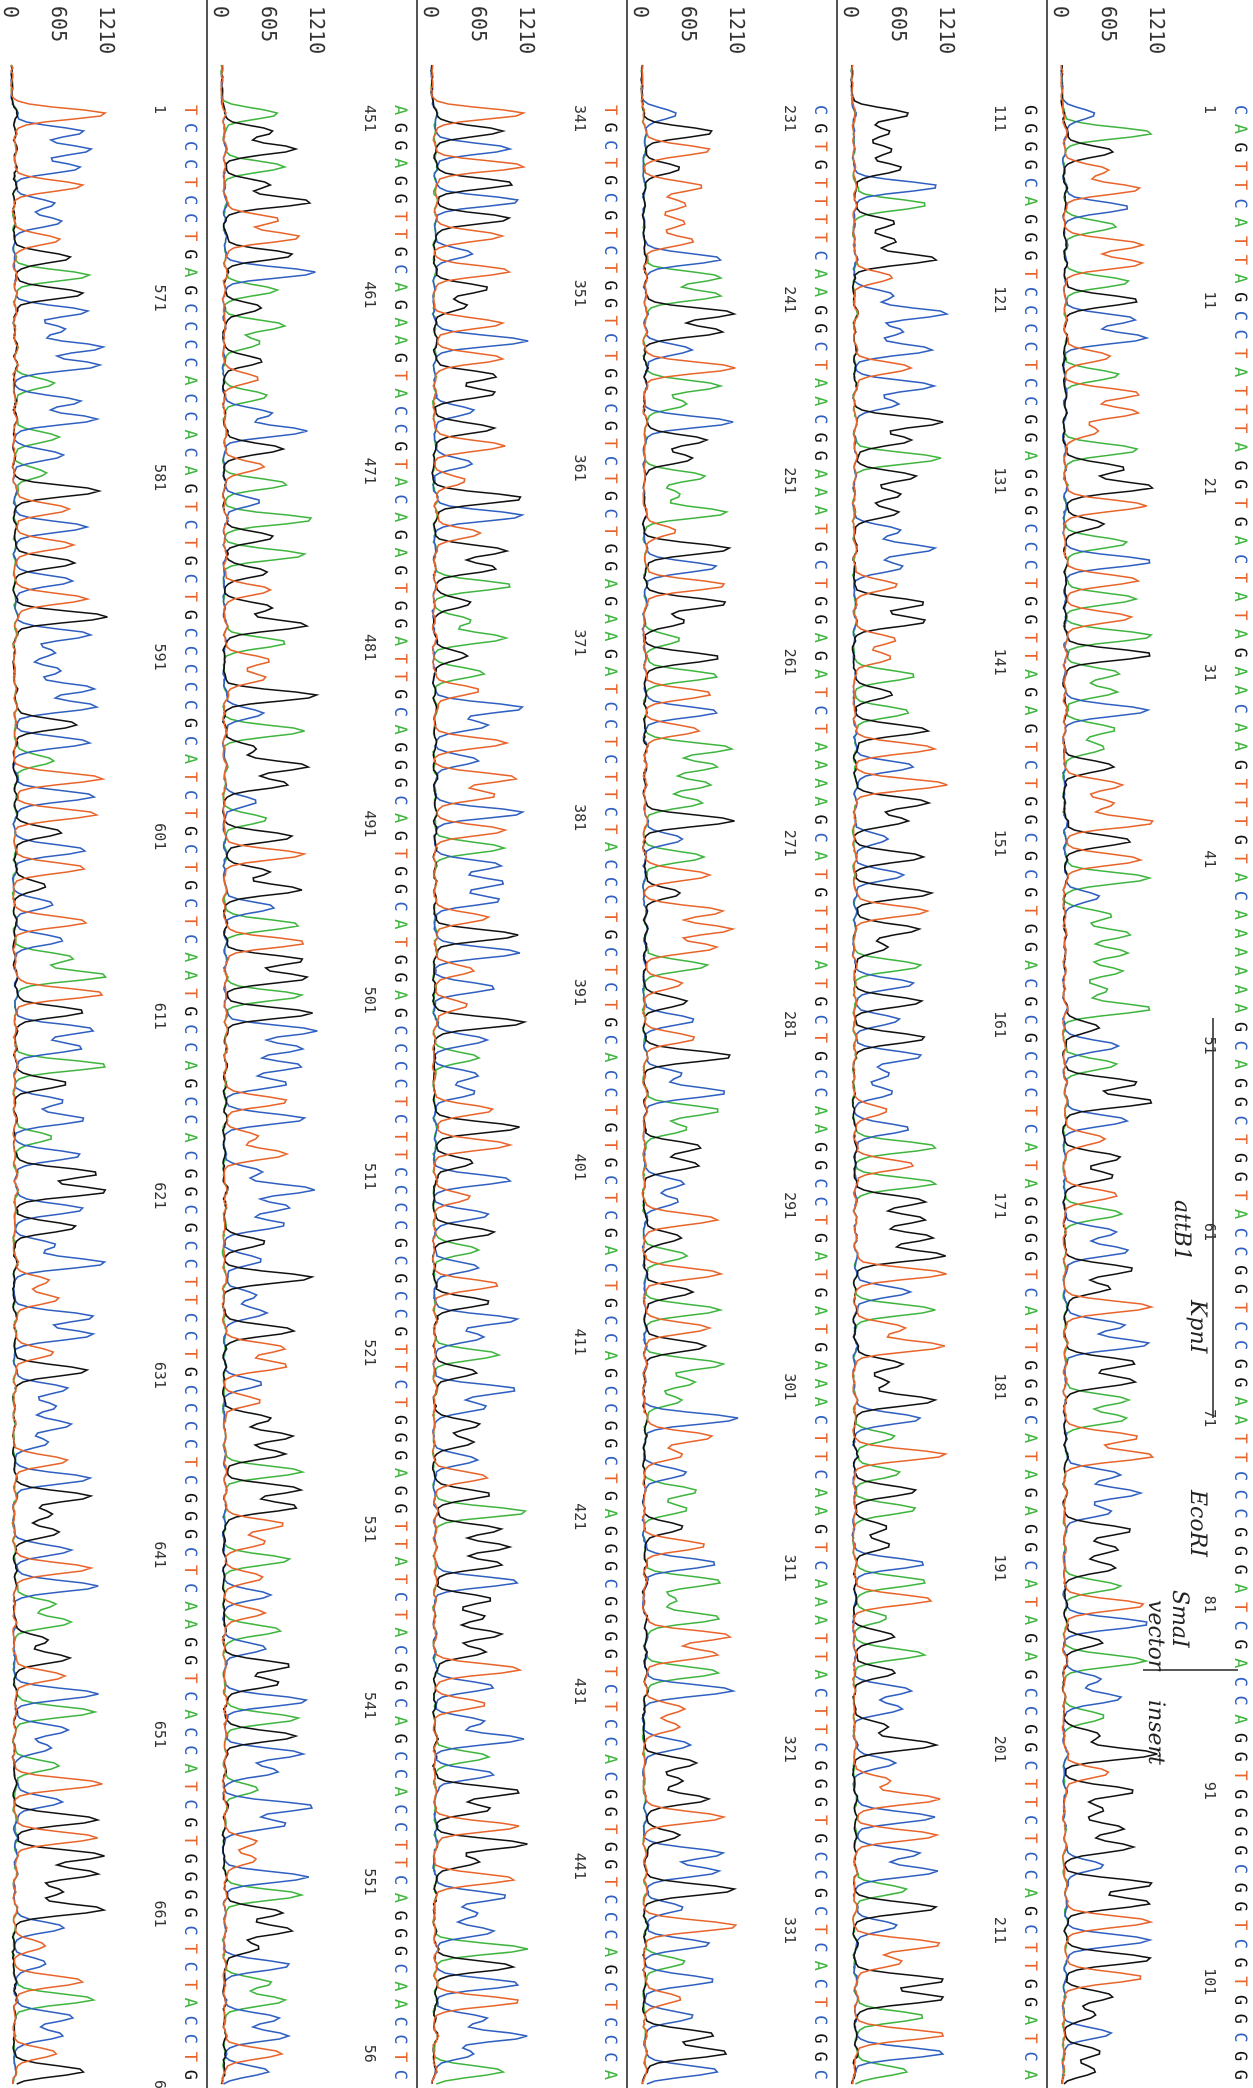 The width and height of the screenshot is (1253, 2088). Describe the element at coordinates (1000, 480) in the screenshot. I see `position-number: 131` at that location.